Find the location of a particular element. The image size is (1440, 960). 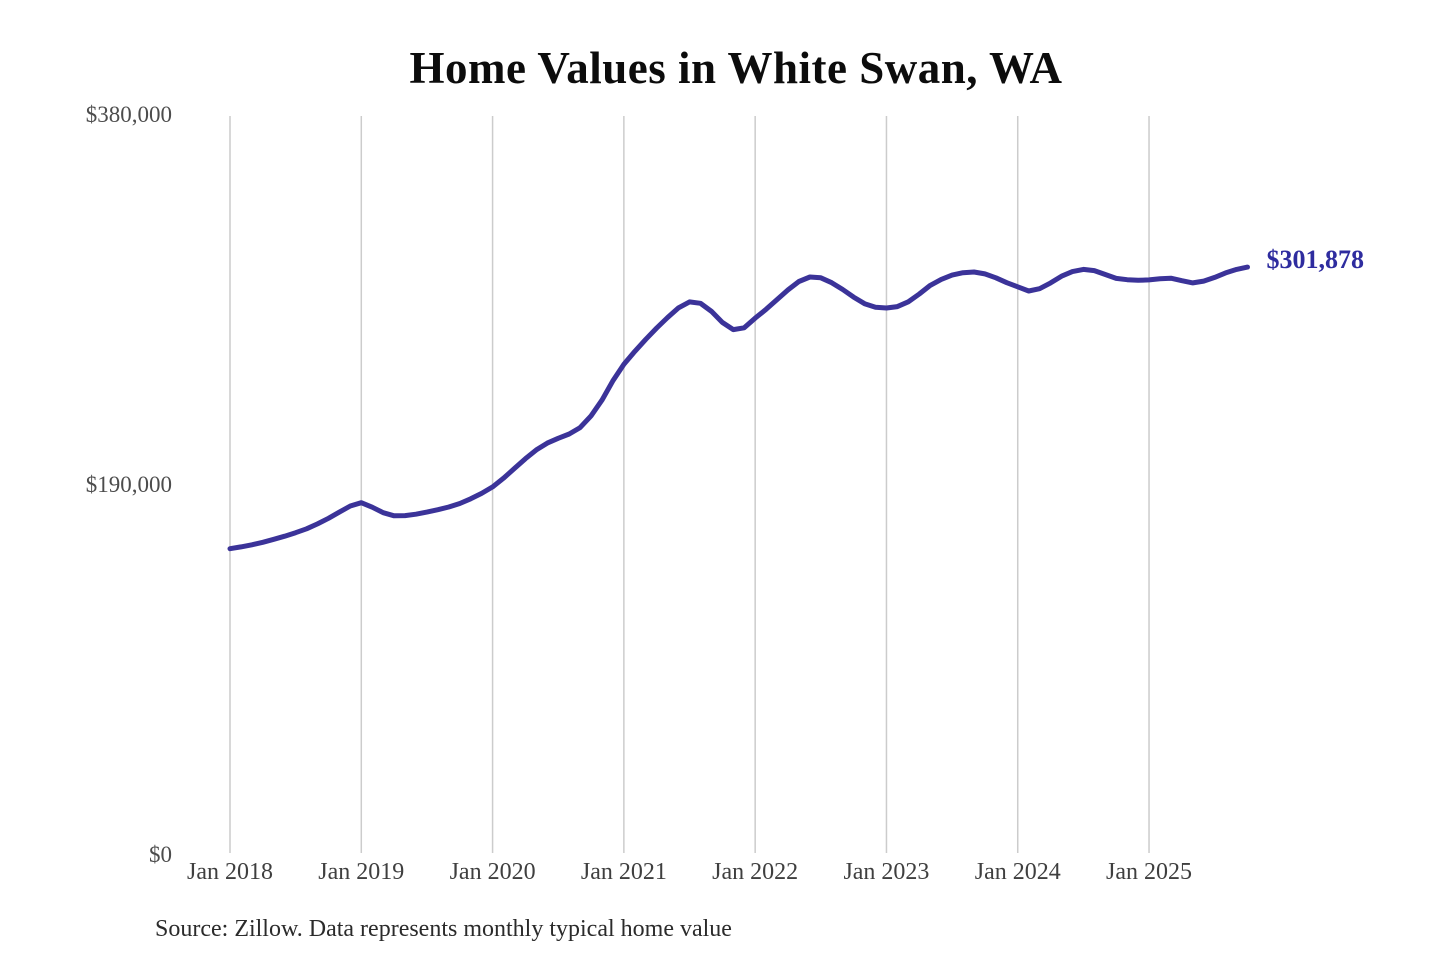

x-tick-label: Jan 2022 is located at coordinates (755, 872).